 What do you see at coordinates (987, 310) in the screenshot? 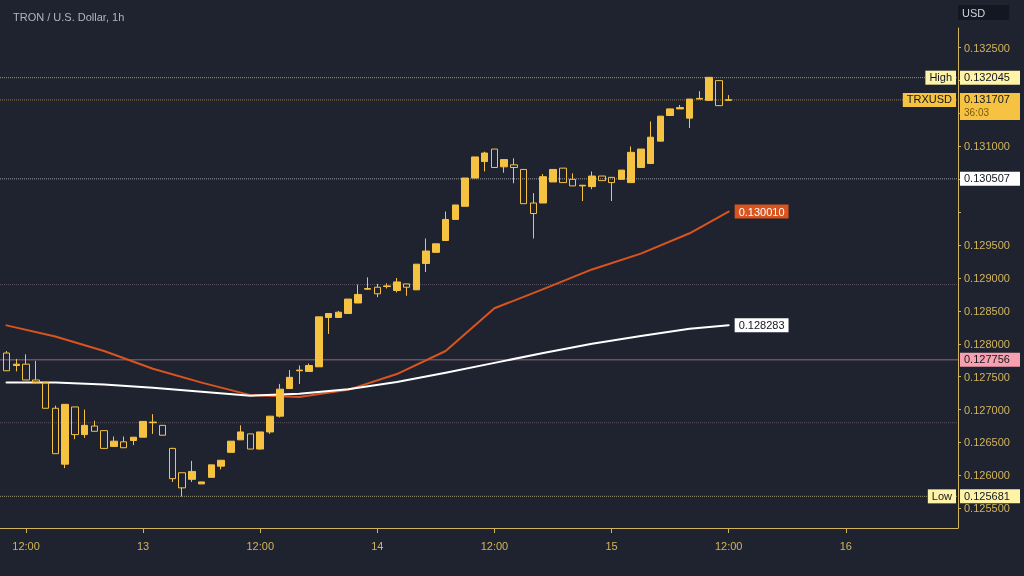
I see `y-tick-label: 0.128500` at bounding box center [987, 310].